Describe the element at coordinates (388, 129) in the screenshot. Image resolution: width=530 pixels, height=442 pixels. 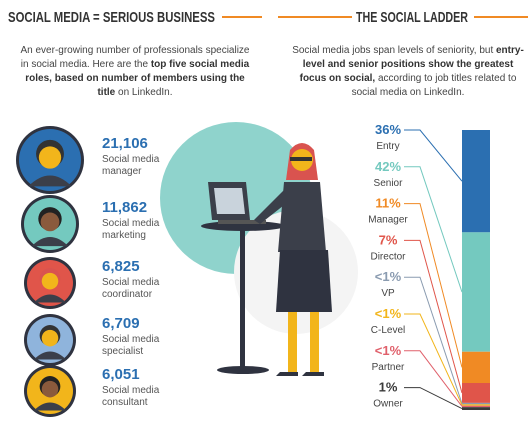
I see `level-percent: 36%` at that location.